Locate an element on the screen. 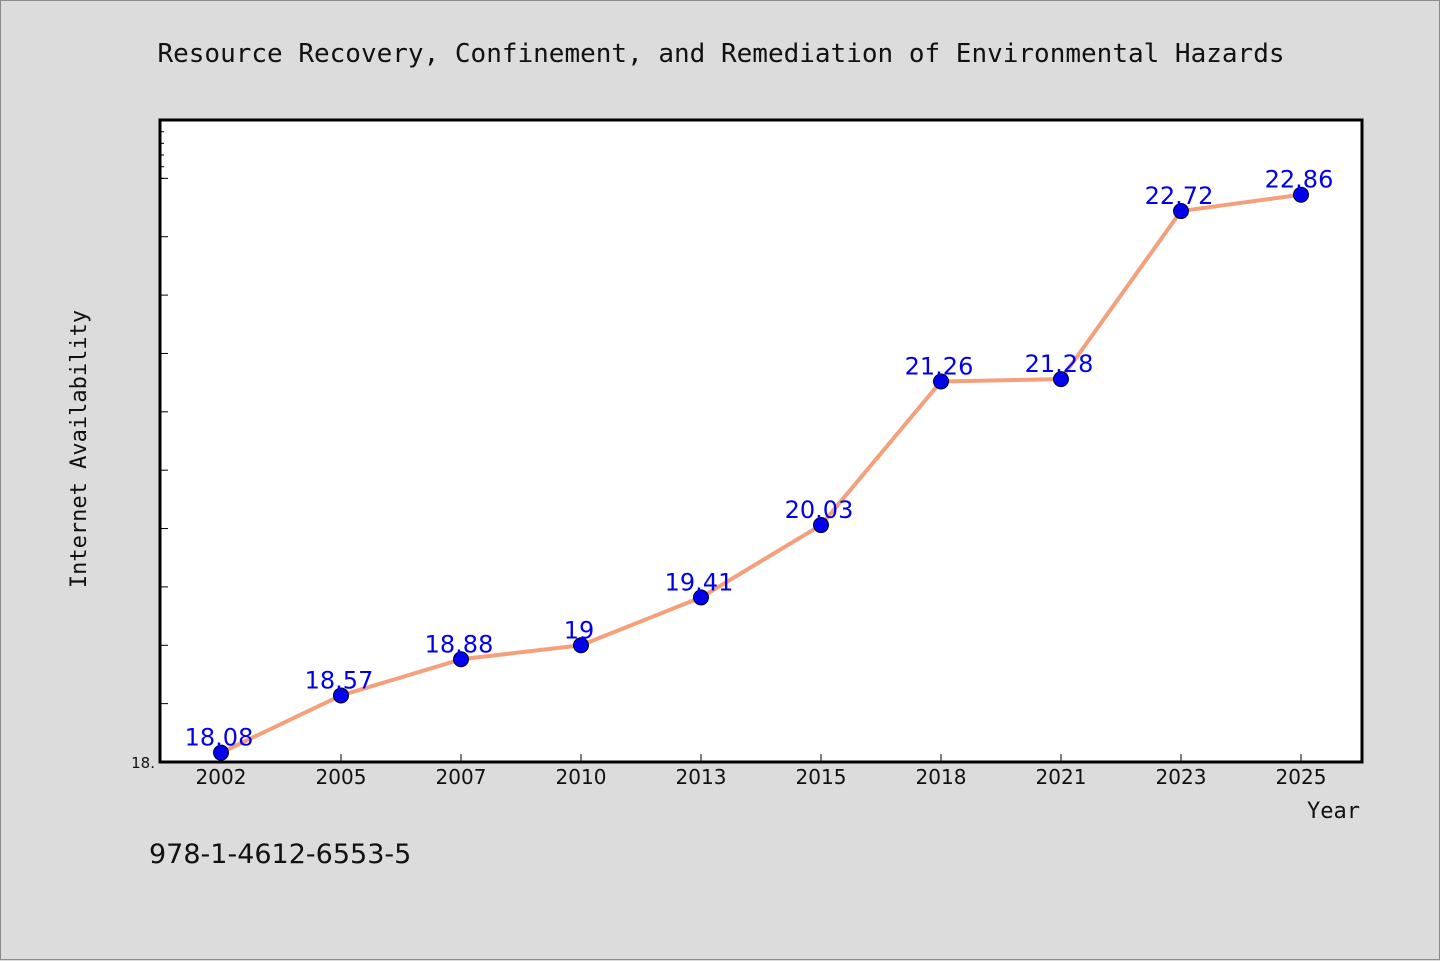 This screenshot has height=961, width=1440. y-axis-ticks is located at coordinates (164, 441).